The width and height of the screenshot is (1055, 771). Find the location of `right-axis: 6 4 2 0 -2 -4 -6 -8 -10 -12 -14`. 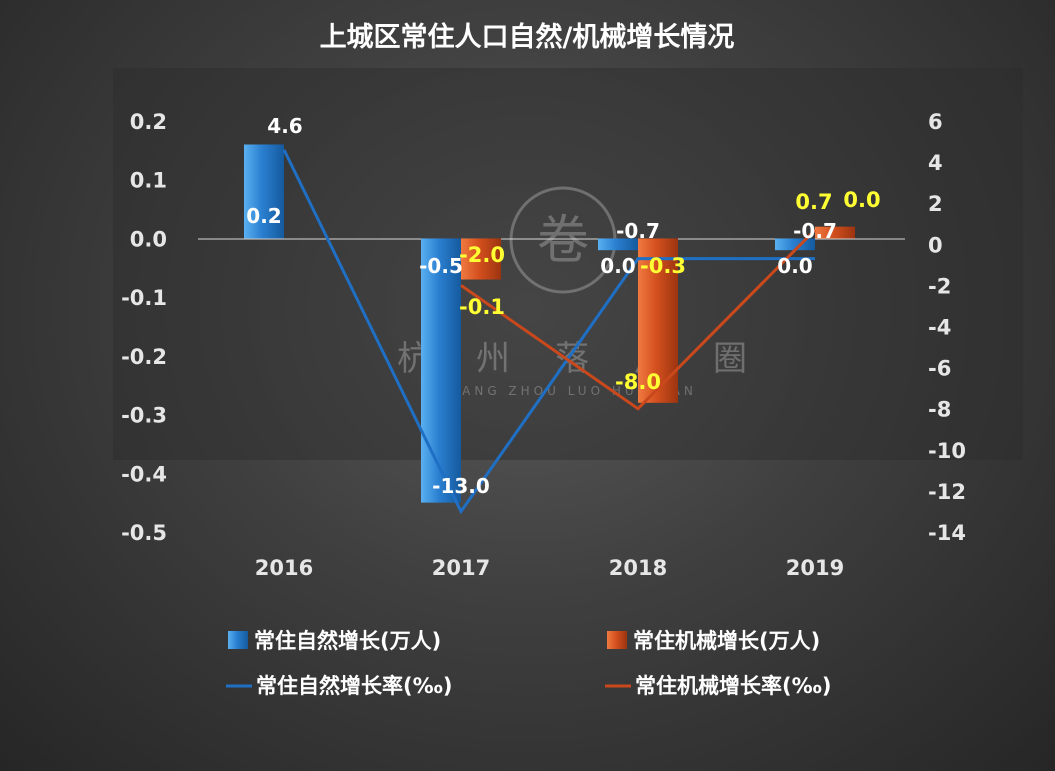

right-axis: 6 4 2 0 -2 -4 -6 -8 -10 -12 -14 is located at coordinates (947, 327).